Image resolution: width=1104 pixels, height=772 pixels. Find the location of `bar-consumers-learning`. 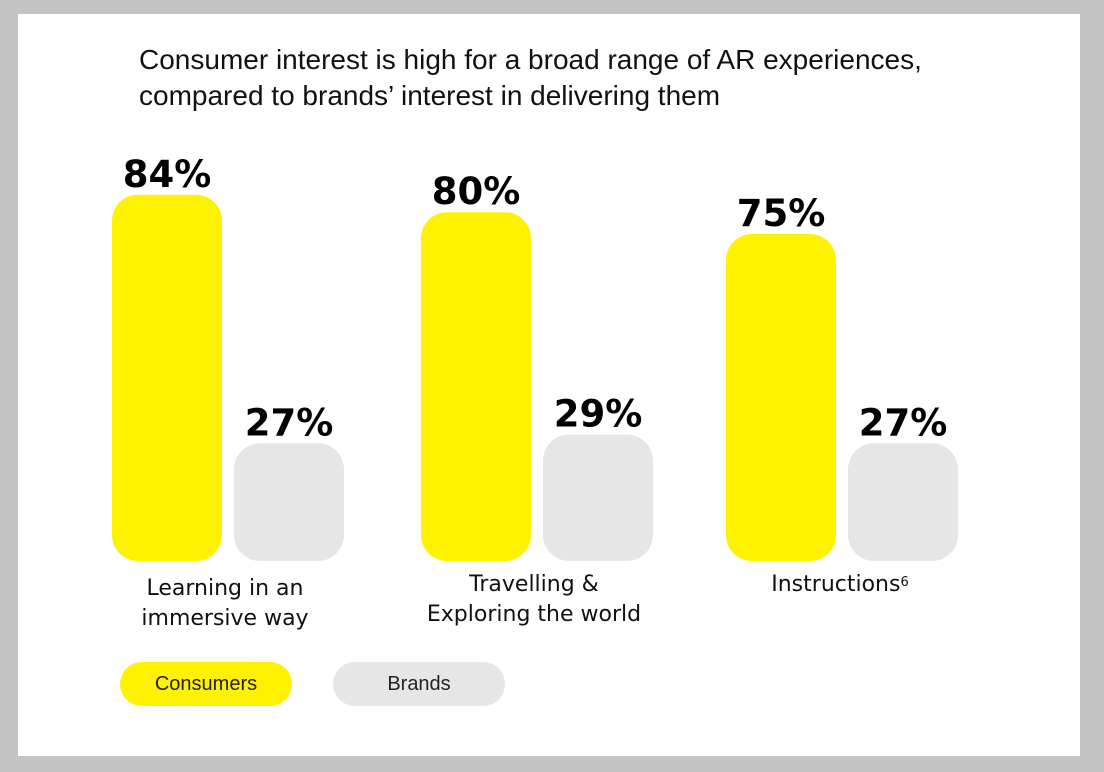

bar-consumers-learning is located at coordinates (167, 377).